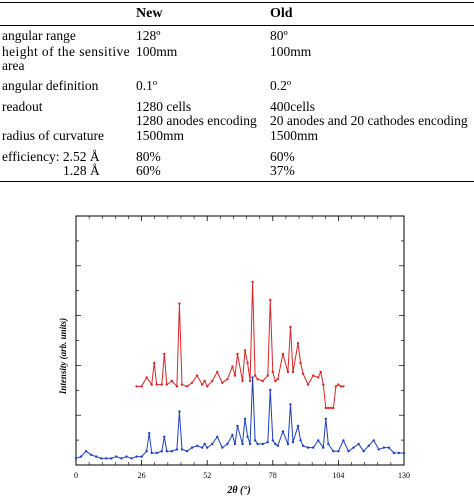 This screenshot has width=474, height=498. Describe the element at coordinates (53, 135) in the screenshot. I see `row-label-radius: radius of curvature` at that location.